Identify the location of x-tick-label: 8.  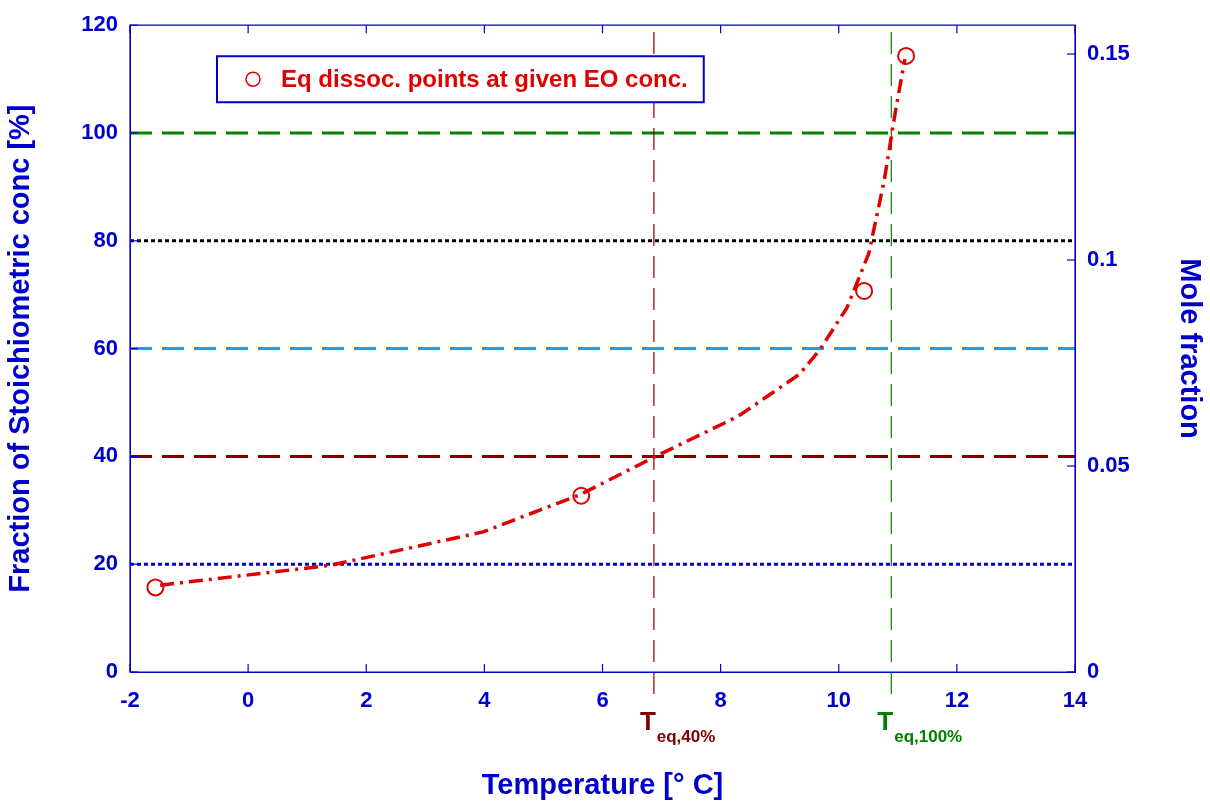
(720, 700).